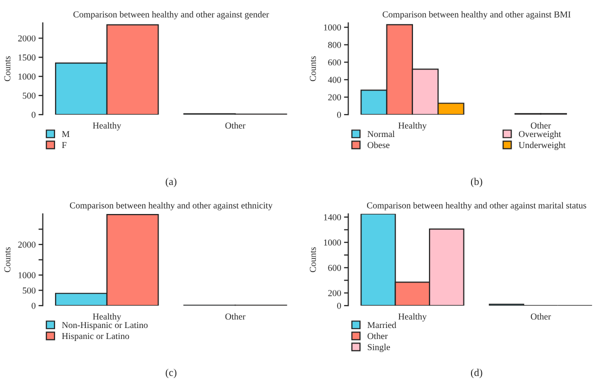 The height and width of the screenshot is (382, 611). Describe the element at coordinates (332, 217) in the screenshot. I see `y-tick-label: 1400` at that location.